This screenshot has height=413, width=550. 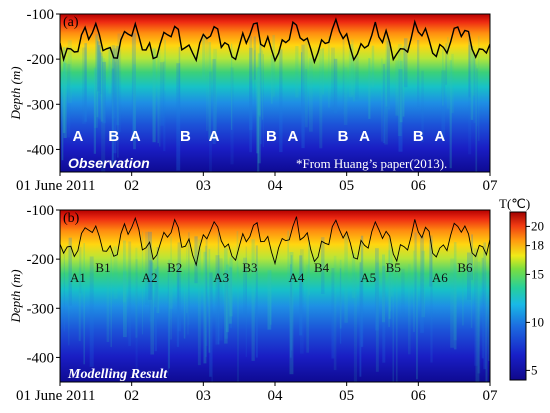 I want to click on x-tick-label: 07, so click(x=491, y=186).